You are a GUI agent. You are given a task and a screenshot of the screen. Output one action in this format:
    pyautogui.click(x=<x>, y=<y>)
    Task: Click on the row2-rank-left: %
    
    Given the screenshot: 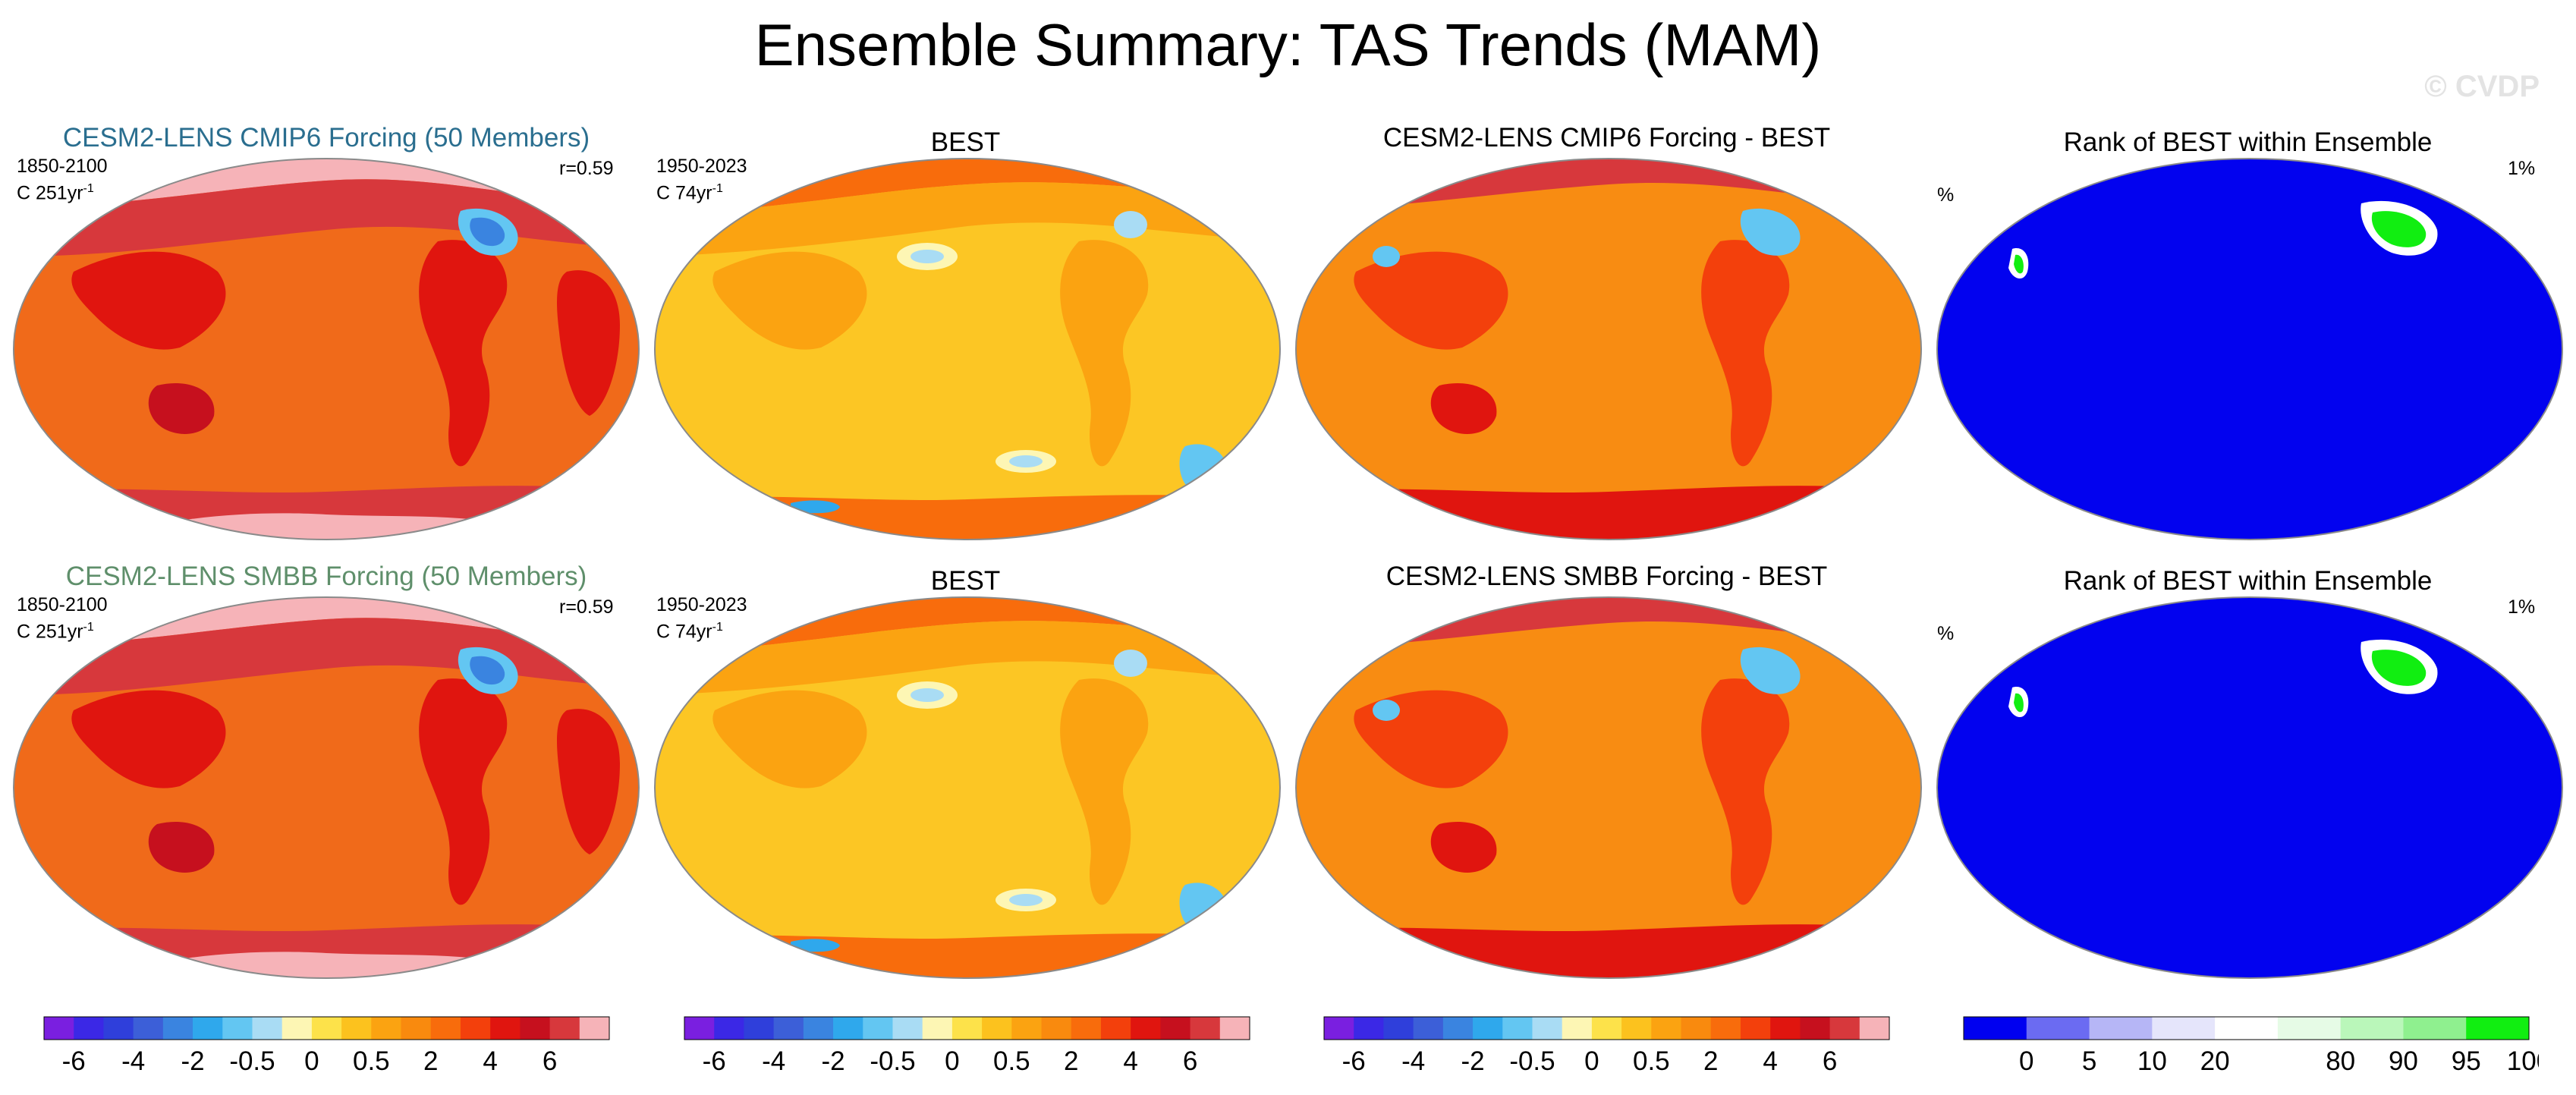 What is the action you would take?
    pyautogui.click(x=1946, y=633)
    